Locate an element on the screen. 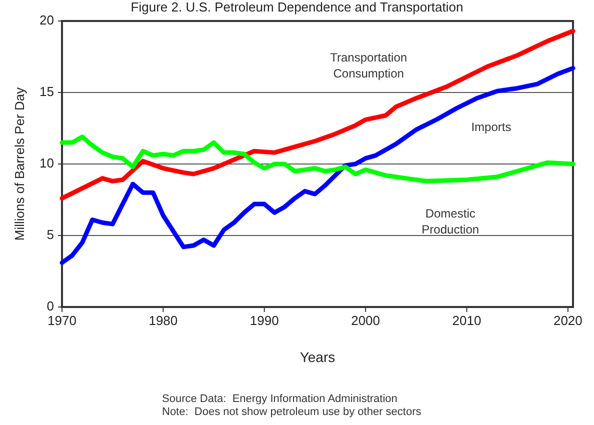 The height and width of the screenshot is (425, 594). y-tick-label: 15 is located at coordinates (47, 91).